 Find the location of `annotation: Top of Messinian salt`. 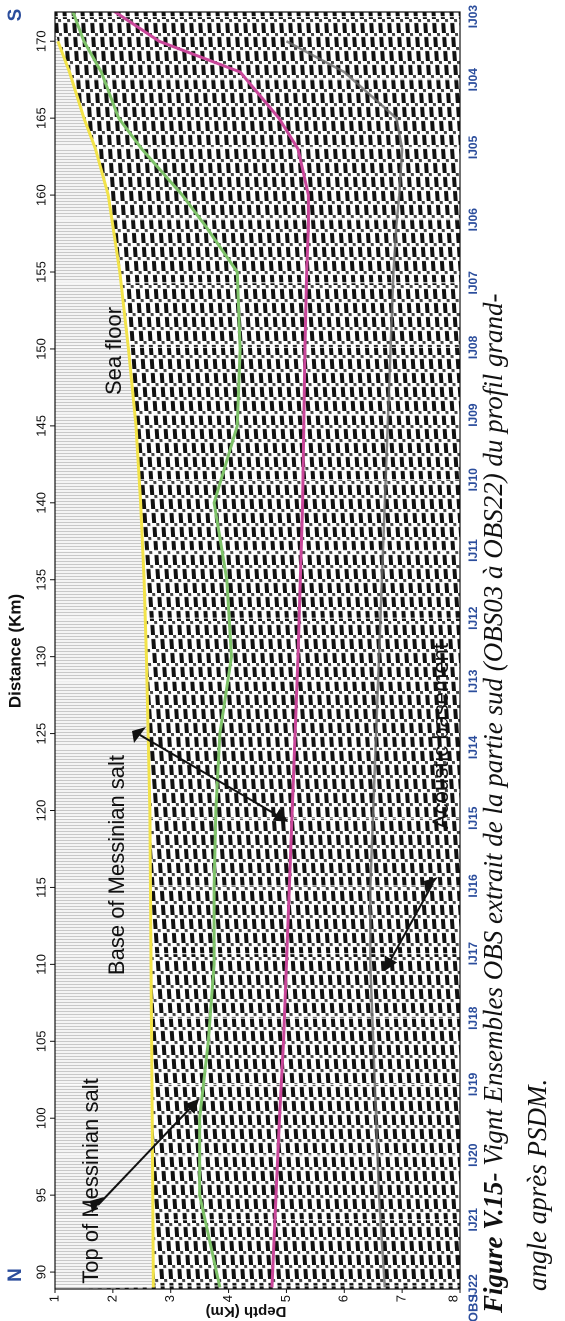

annotation: Top of Messinian salt is located at coordinates (90, 1180).